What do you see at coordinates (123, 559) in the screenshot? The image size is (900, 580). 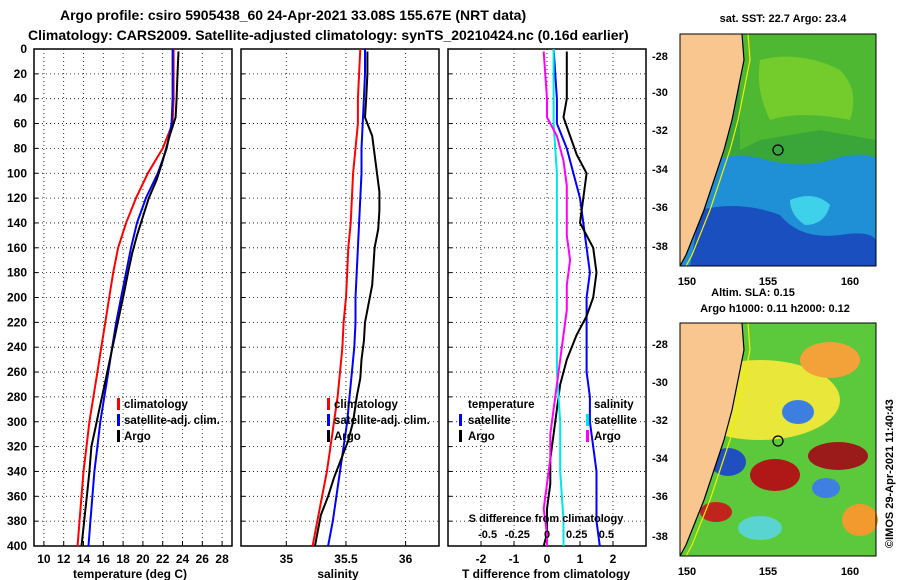 I see `temperature-x-tick-label: 18` at bounding box center [123, 559].